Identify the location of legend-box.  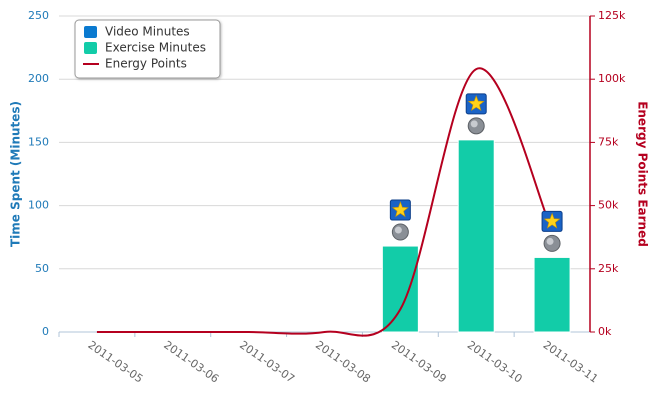
(147, 49).